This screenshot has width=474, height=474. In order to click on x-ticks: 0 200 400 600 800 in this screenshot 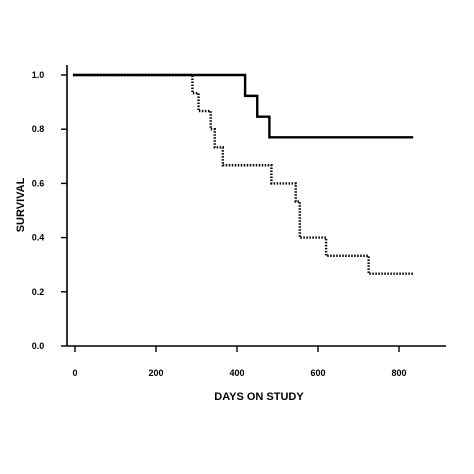, I will do `click(239, 362)`.